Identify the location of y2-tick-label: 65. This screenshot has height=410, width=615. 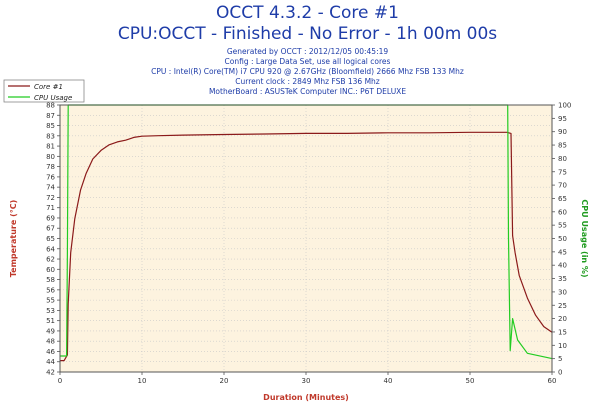
(562, 199).